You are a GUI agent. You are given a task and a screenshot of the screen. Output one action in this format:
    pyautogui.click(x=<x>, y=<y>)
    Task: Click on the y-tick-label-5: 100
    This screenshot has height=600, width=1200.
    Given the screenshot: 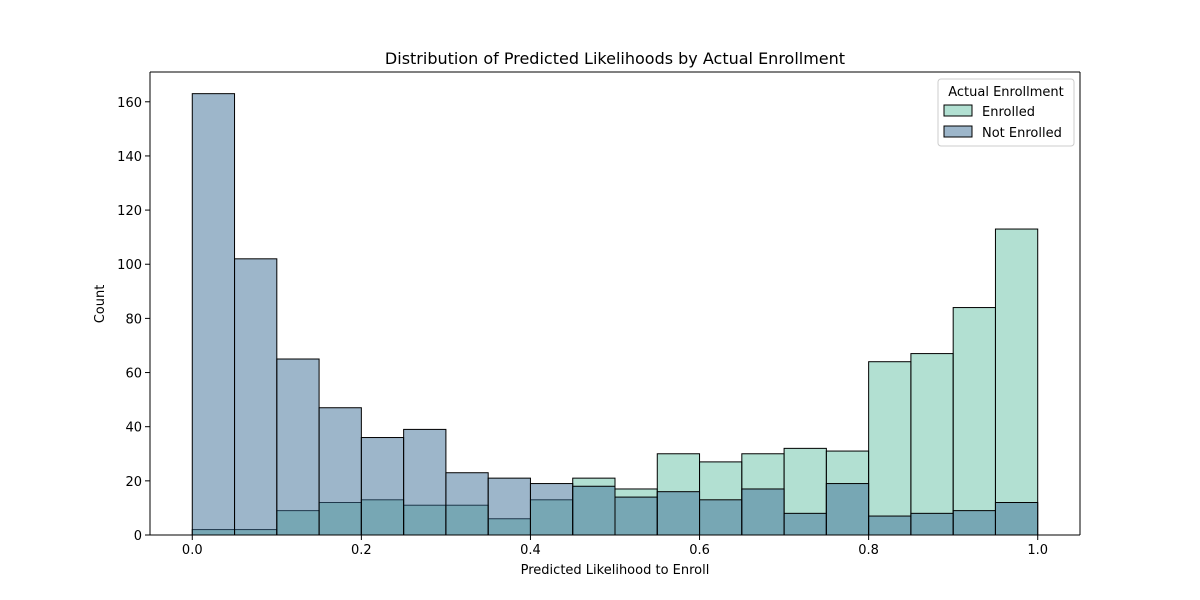 What is the action you would take?
    pyautogui.click(x=129, y=265)
    